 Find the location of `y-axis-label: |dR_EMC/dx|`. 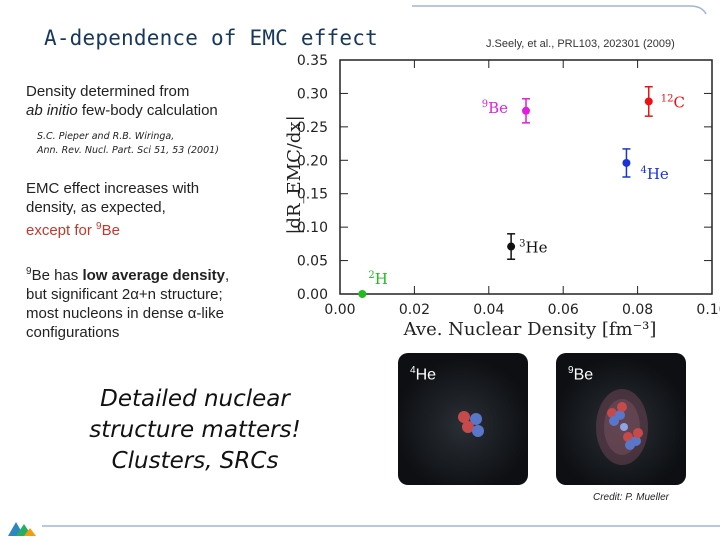

y-axis-label: |dR_EMC/dx| is located at coordinates (294, 174).